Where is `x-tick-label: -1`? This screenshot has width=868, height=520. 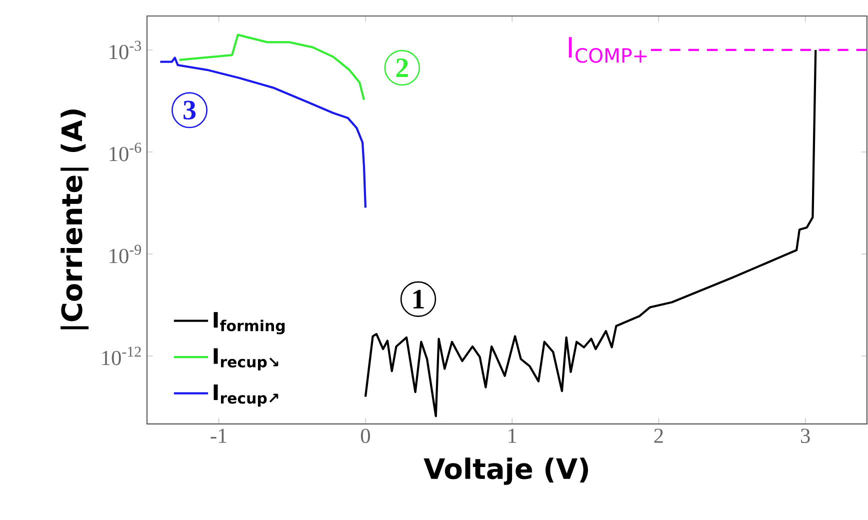 x-tick-label: -1 is located at coordinates (218, 435).